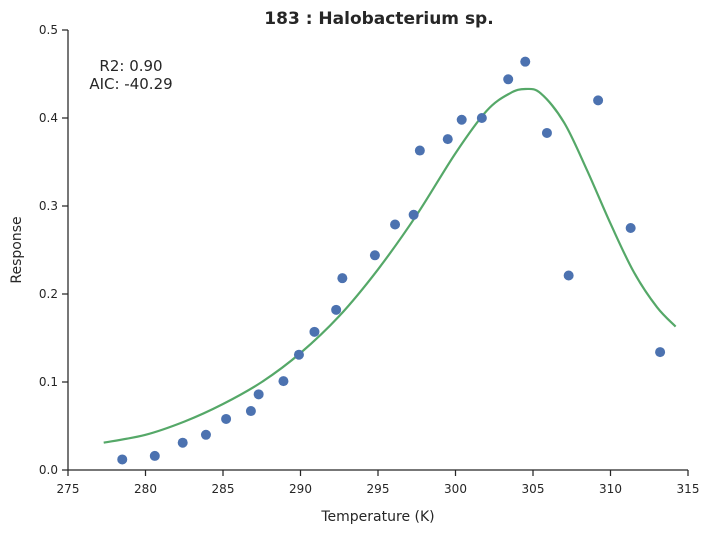  I want to click on x-tick-label: 300, so click(455, 489).